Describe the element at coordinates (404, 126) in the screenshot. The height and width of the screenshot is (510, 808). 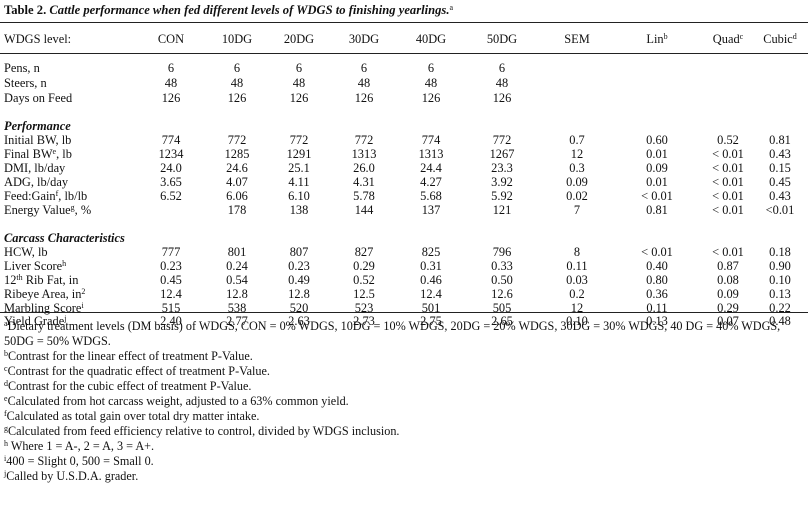
I see `section-heading-row: Performance` at that location.